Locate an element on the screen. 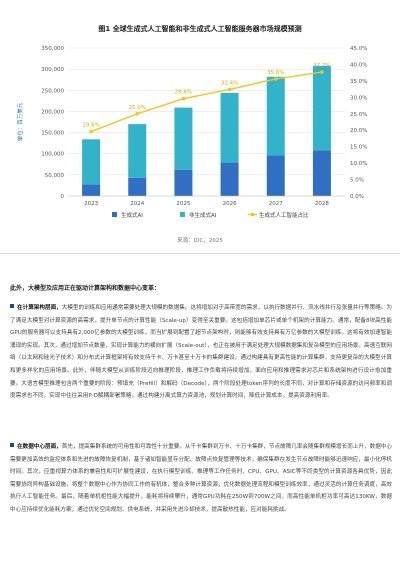 Image resolution: width=400 pixels, height=567 pixels. chart-title: 图1 全球生成式人工智能和非生成式人工智能服务器市场规模预测 is located at coordinates (200, 29).